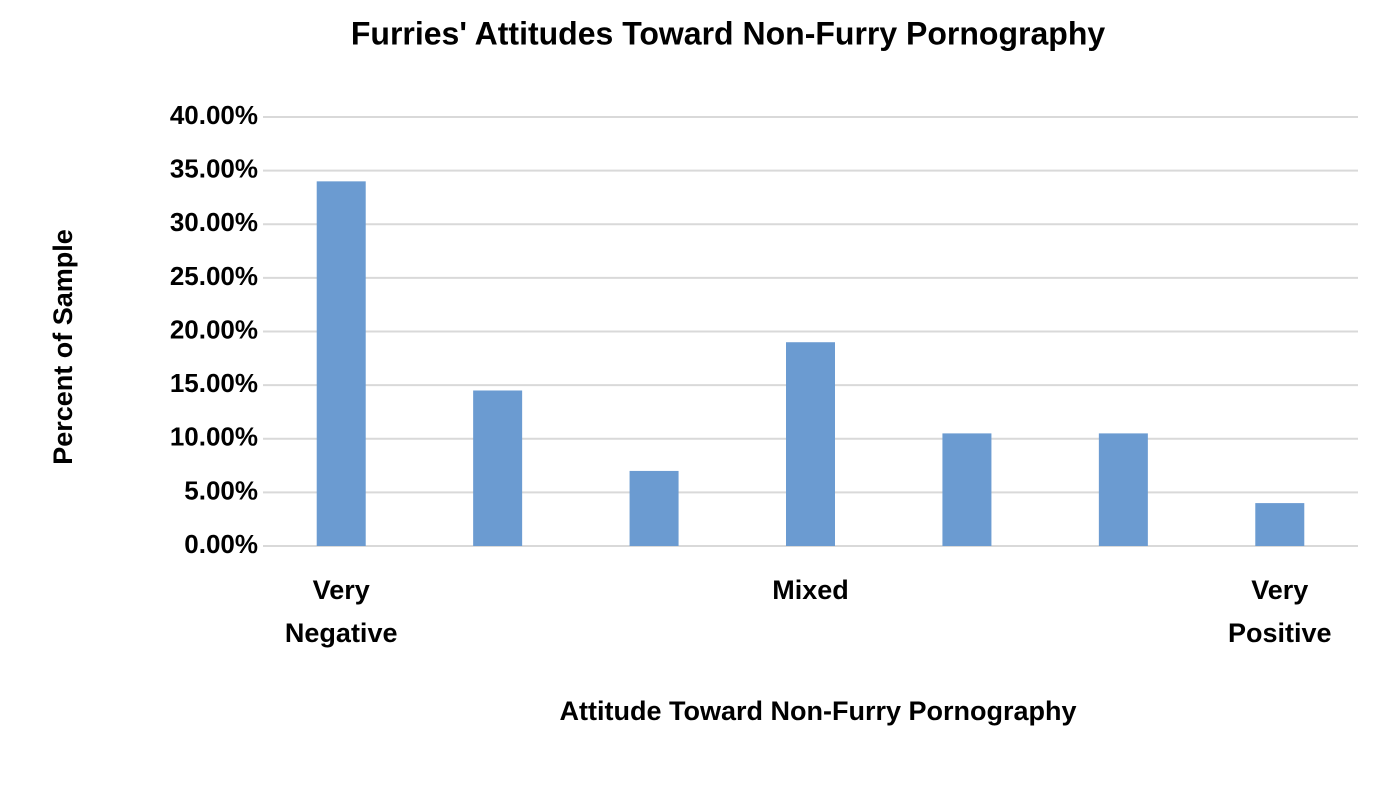  I want to click on y-tick-label: 5.00%, so click(221, 490).